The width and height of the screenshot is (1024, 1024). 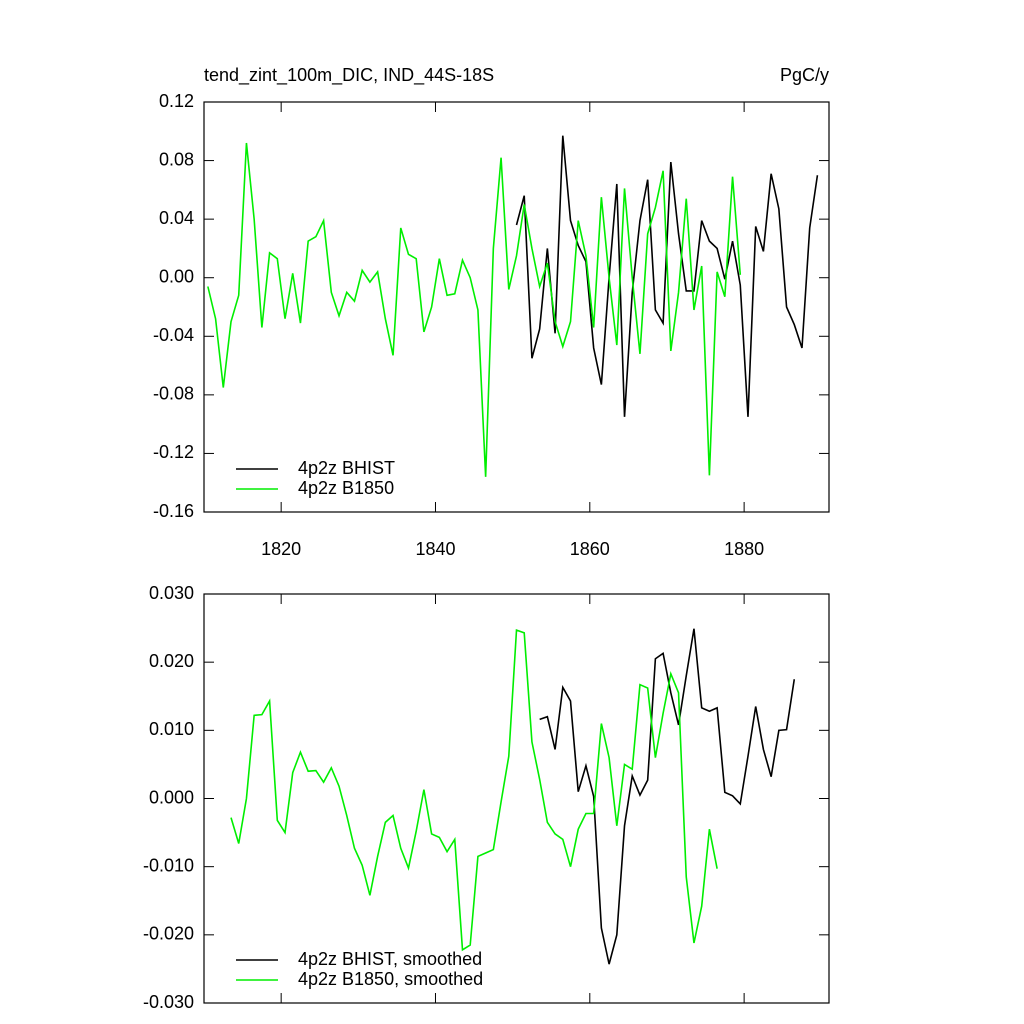 What do you see at coordinates (168, 934) in the screenshot?
I see `y-tick-label: -0.020` at bounding box center [168, 934].